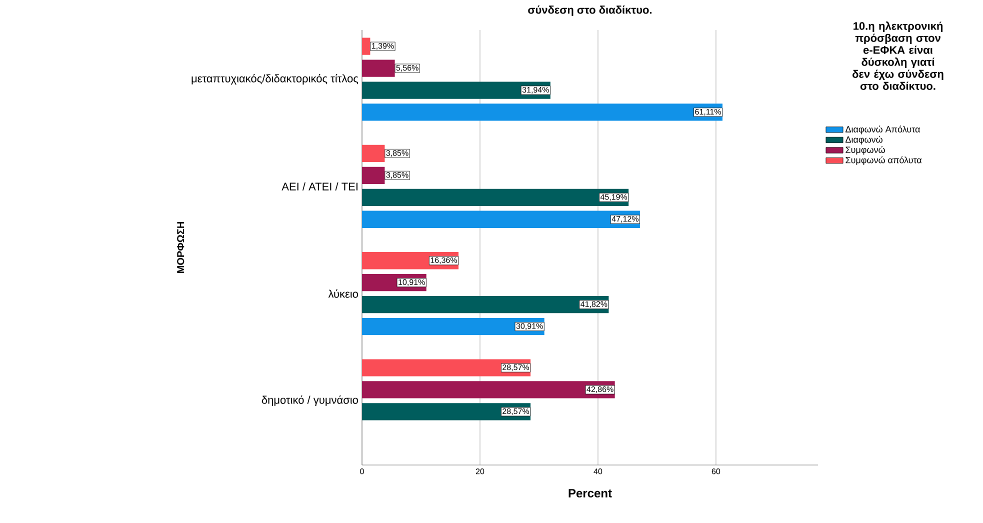 Image resolution: width=983 pixels, height=523 pixels. Describe the element at coordinates (535, 90) in the screenshot. I see `data-label: 31,94%` at that location.